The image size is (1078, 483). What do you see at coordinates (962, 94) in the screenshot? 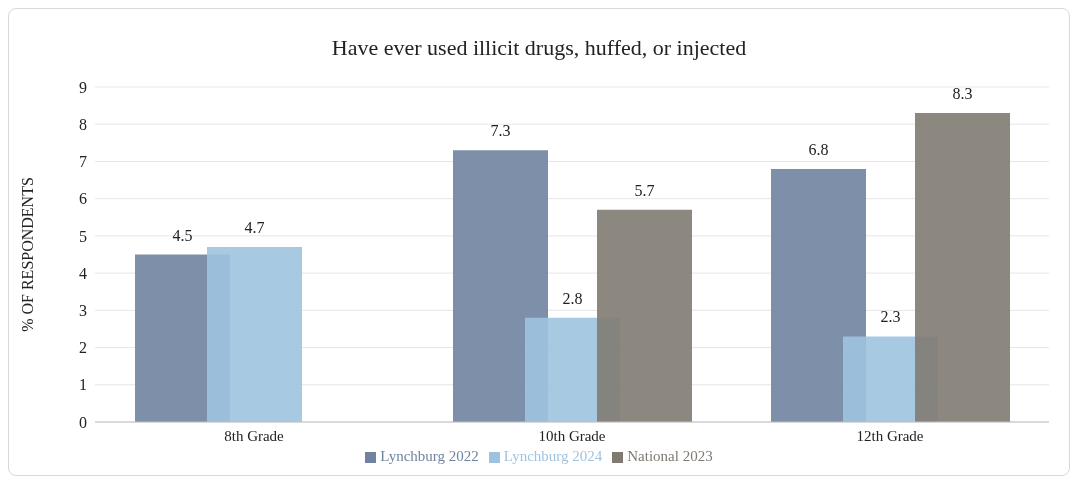
I see `data-label: 8.3` at bounding box center [962, 94].